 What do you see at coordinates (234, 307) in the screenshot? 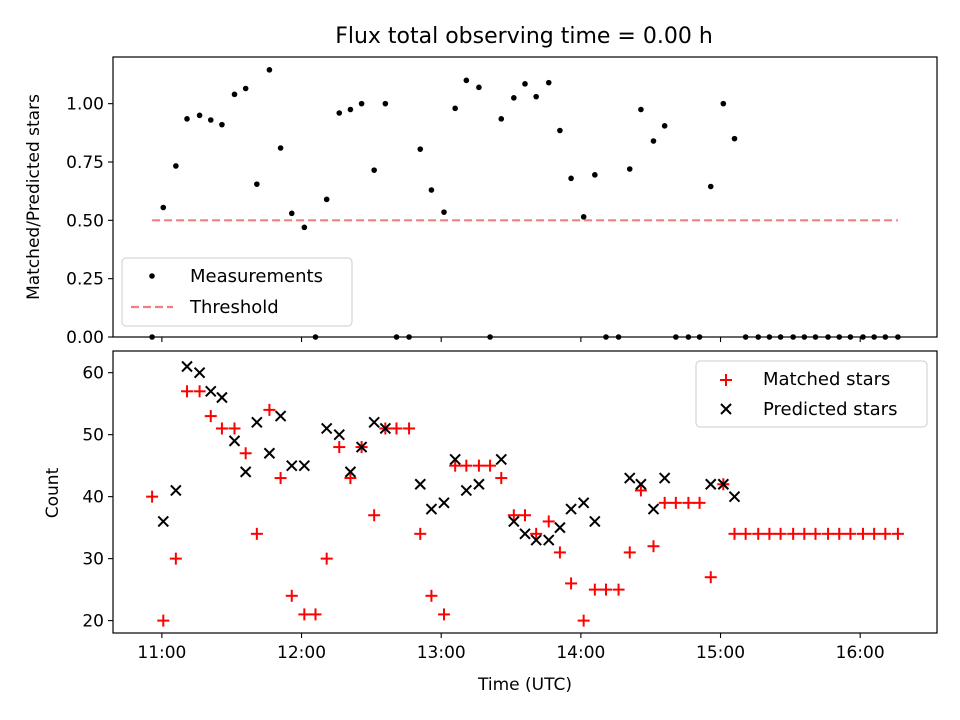
I see `legend-label-threshold: Threshold` at bounding box center [234, 307].